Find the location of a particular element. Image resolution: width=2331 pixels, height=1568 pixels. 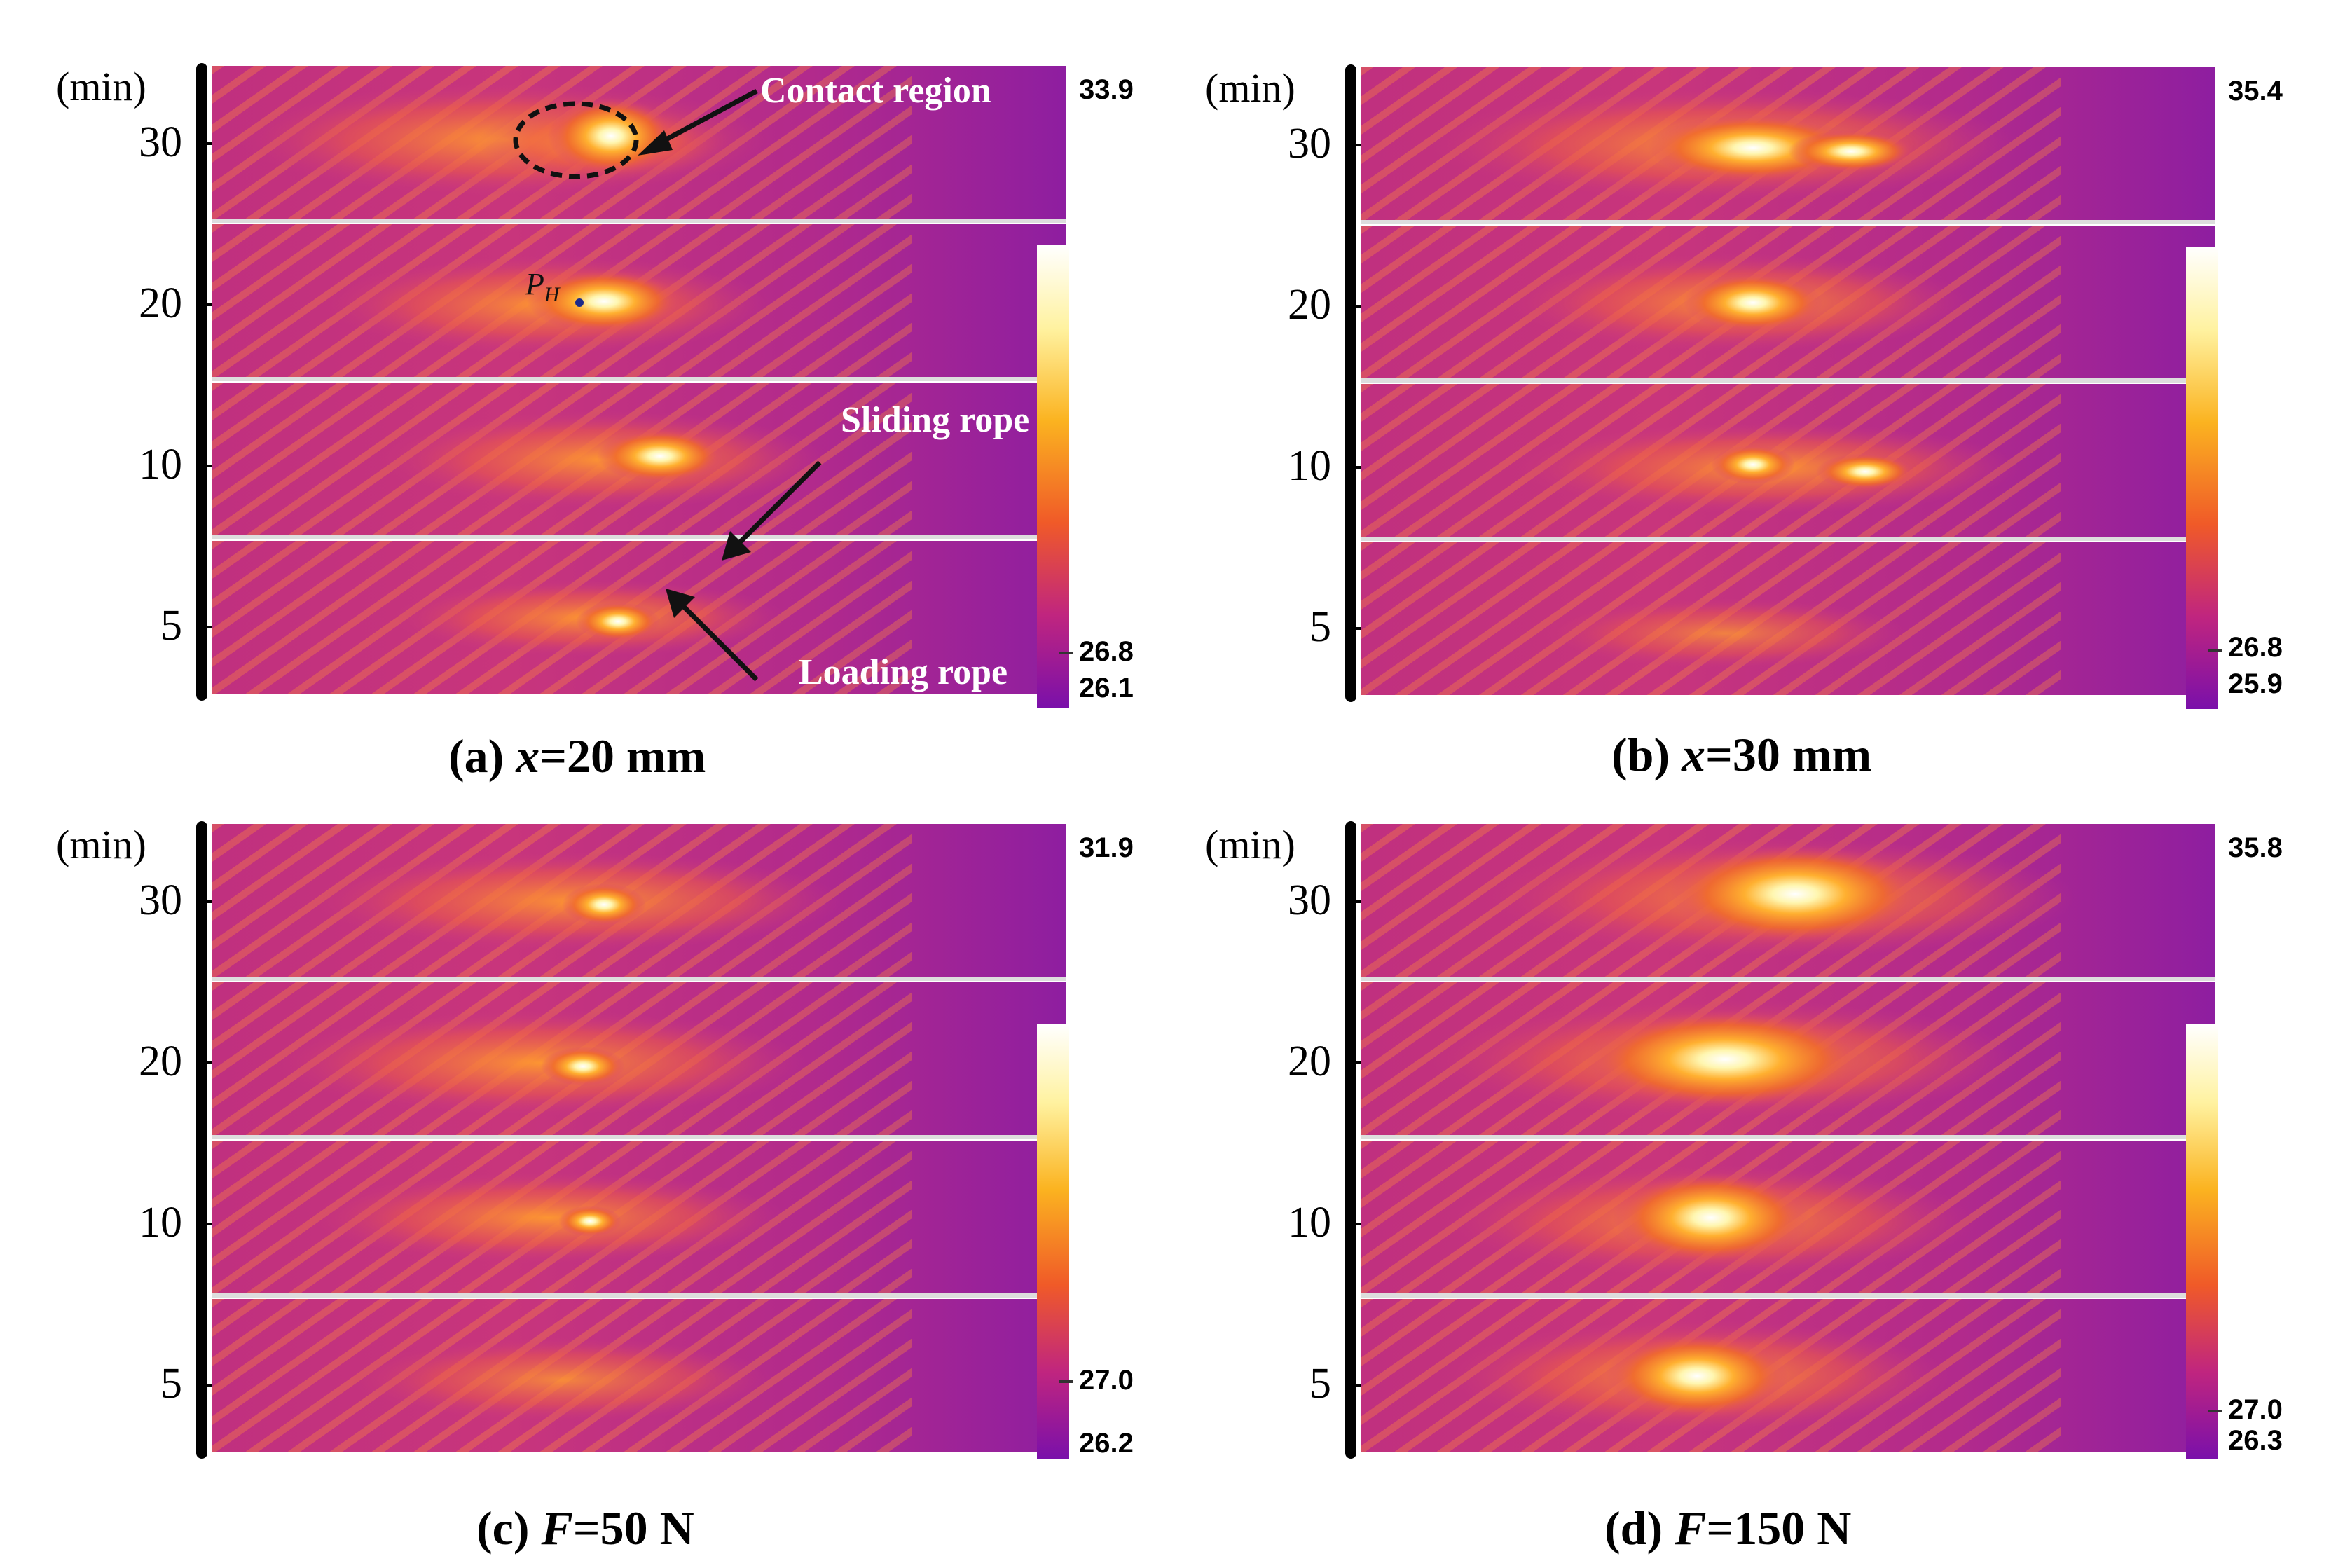

colorbar-max: 35.4 is located at coordinates (2255, 91).